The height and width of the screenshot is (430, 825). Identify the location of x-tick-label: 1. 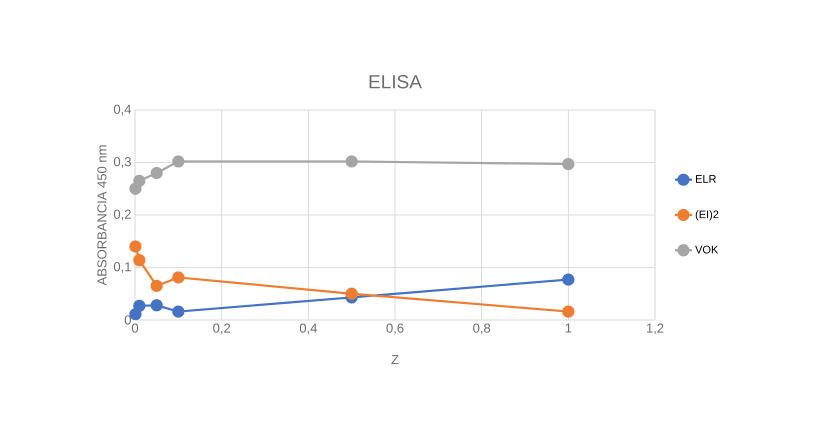
(569, 328).